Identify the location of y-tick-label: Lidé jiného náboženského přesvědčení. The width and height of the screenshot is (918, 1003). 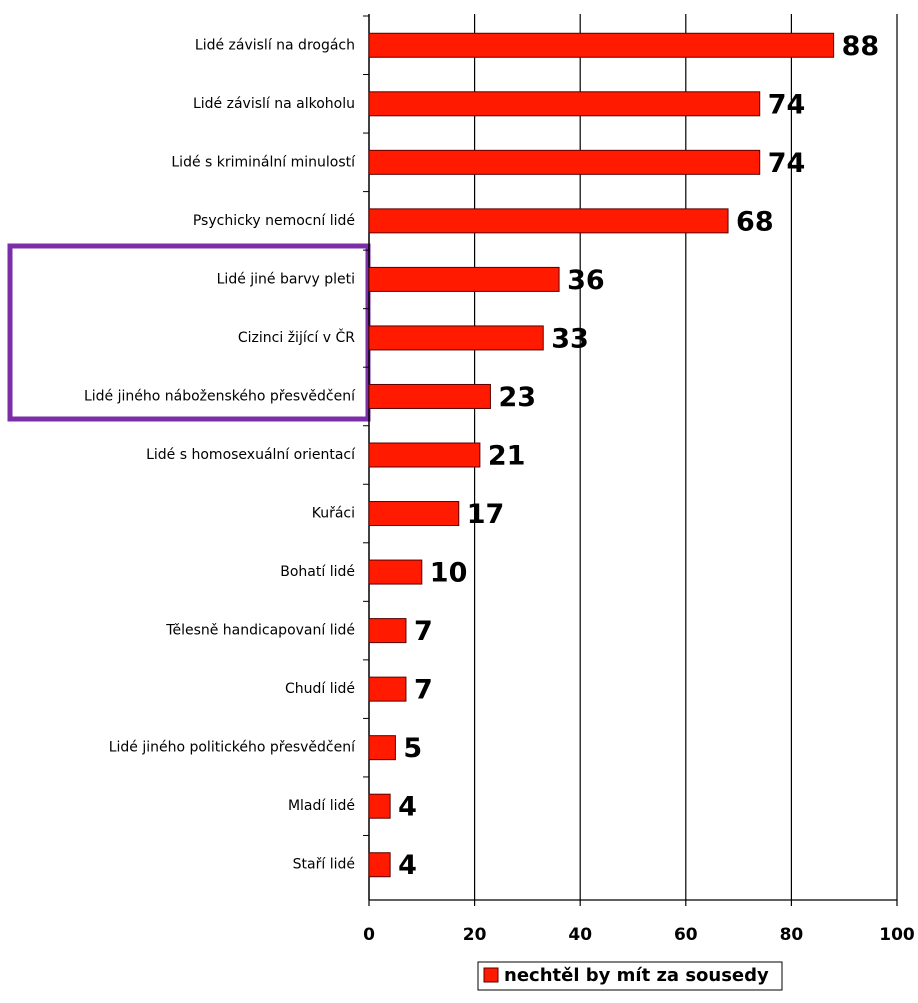
(220, 396).